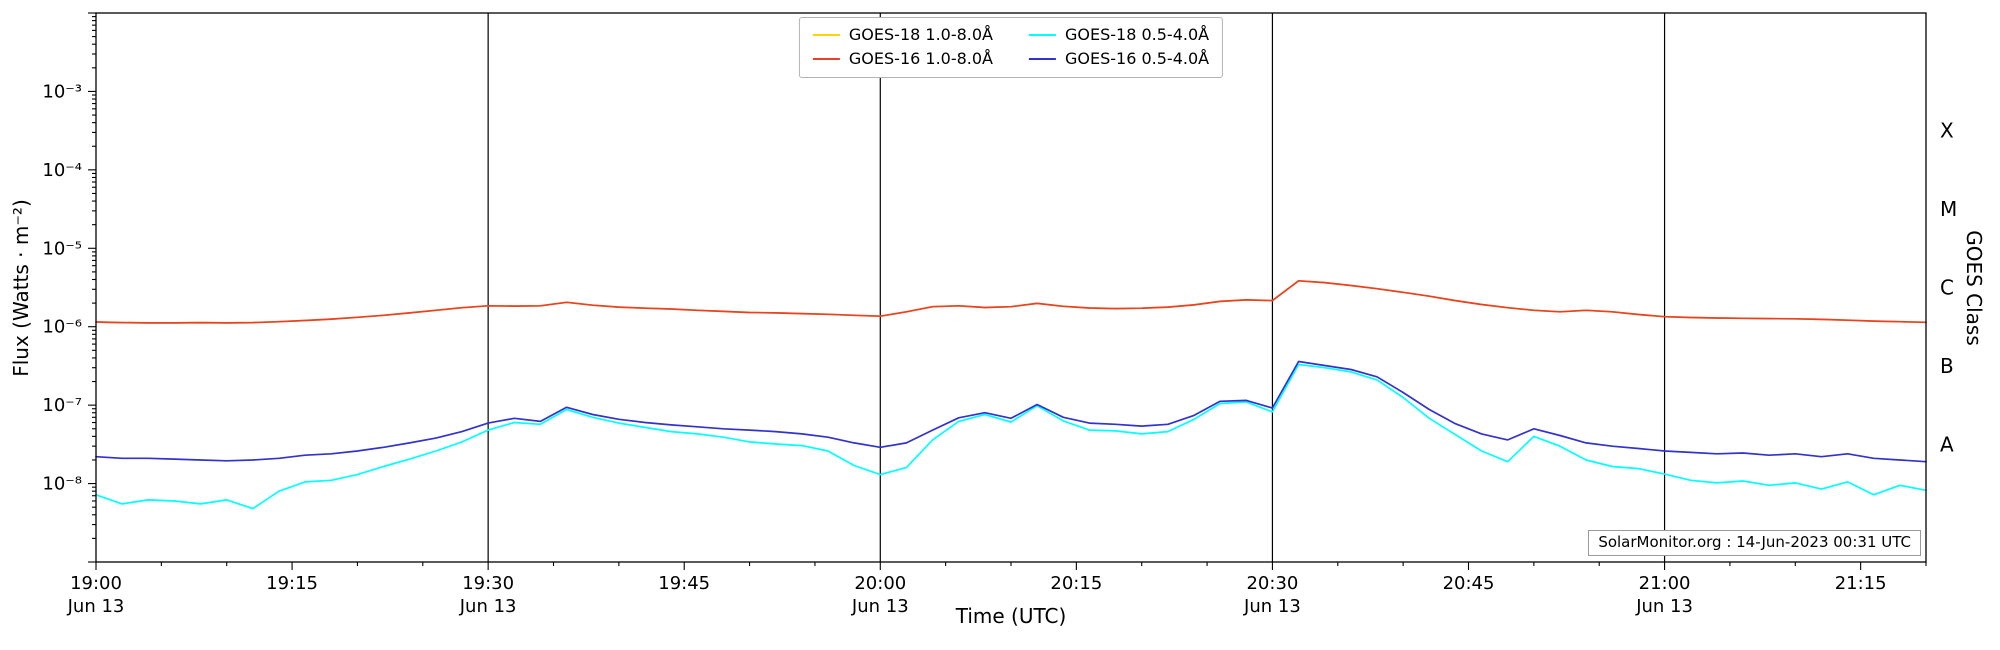 The image size is (2000, 650). I want to click on legend-item-goes-16-long: GOES-16 1.0-8.0Å, so click(902, 59).